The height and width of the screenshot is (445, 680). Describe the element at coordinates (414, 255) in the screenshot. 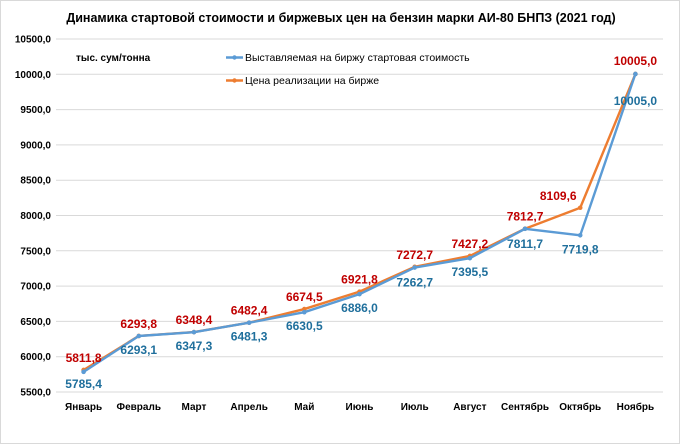

I see `data-label: 7272,7` at that location.